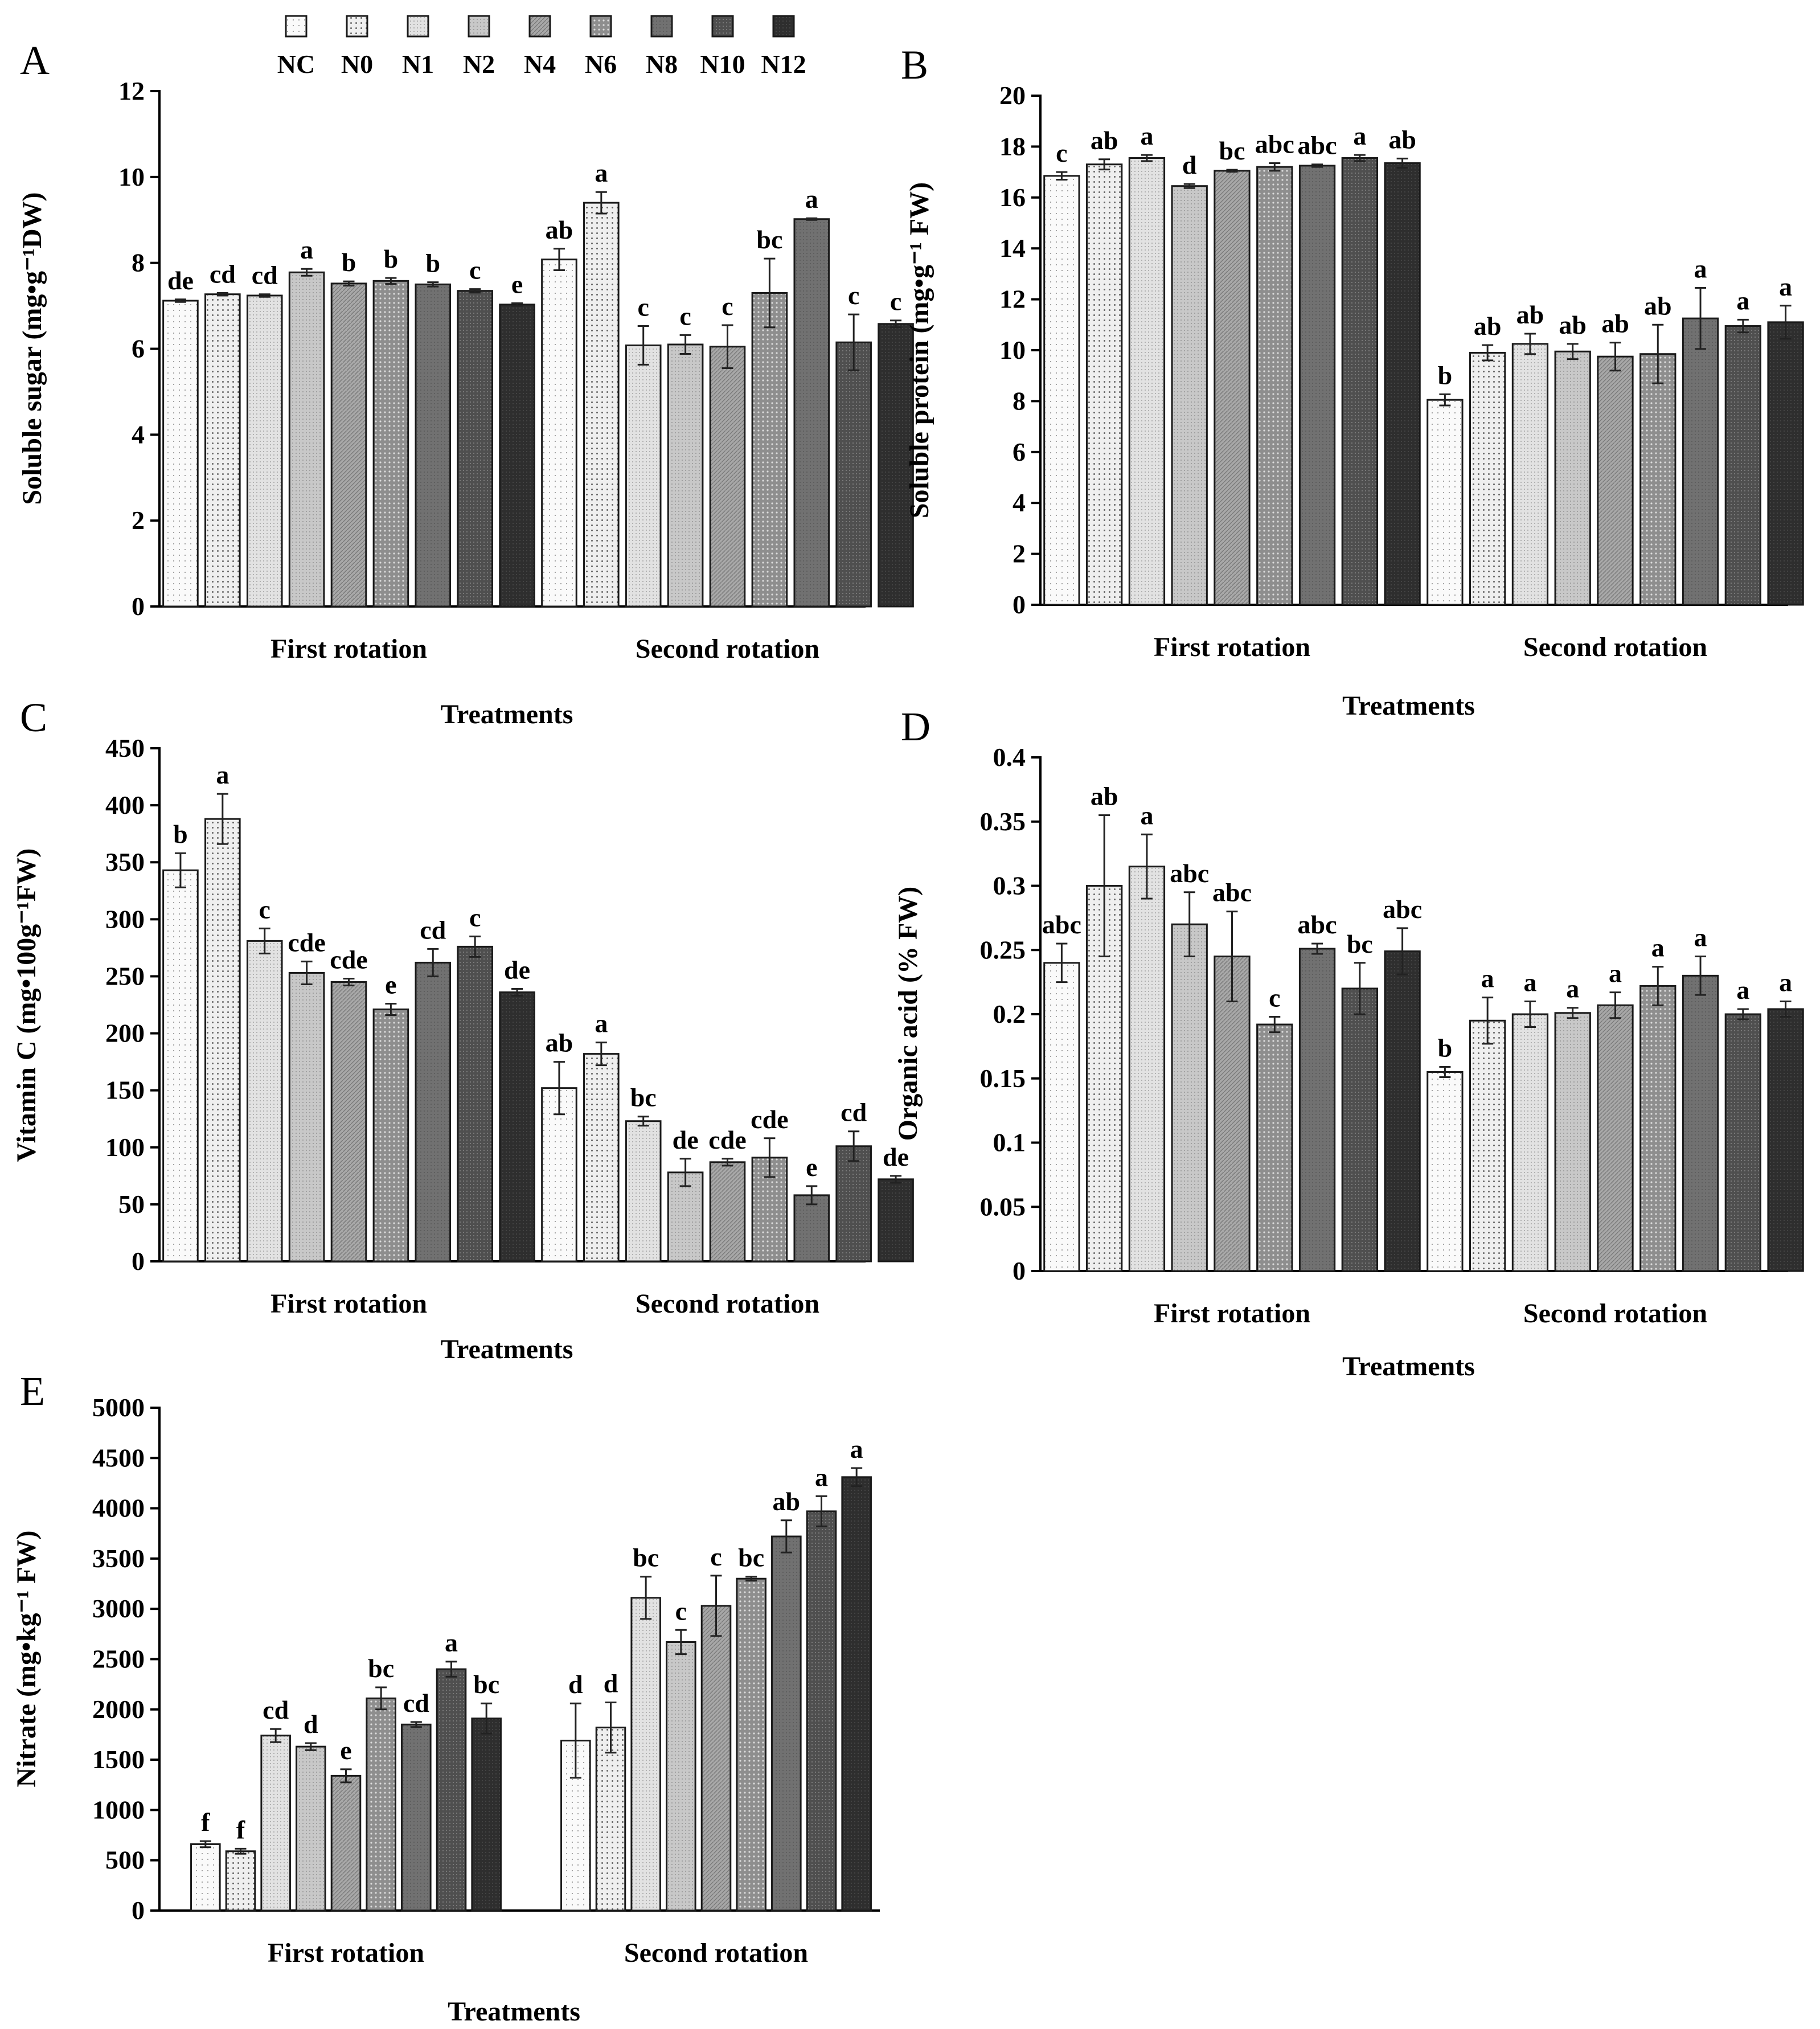 The image size is (1820, 2029). What do you see at coordinates (348, 649) in the screenshot?
I see `group-label-a: First rotation` at bounding box center [348, 649].